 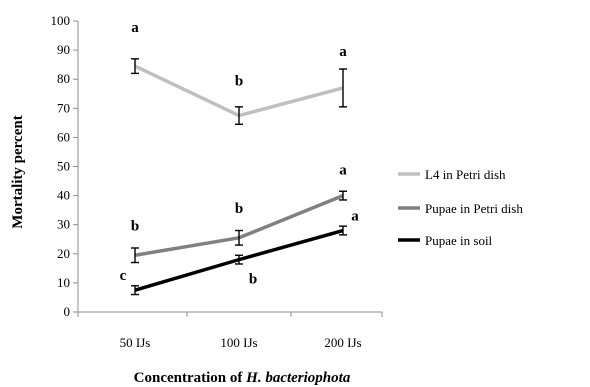 What do you see at coordinates (63, 107) in the screenshot?
I see `y-tick-label: 70` at bounding box center [63, 107].